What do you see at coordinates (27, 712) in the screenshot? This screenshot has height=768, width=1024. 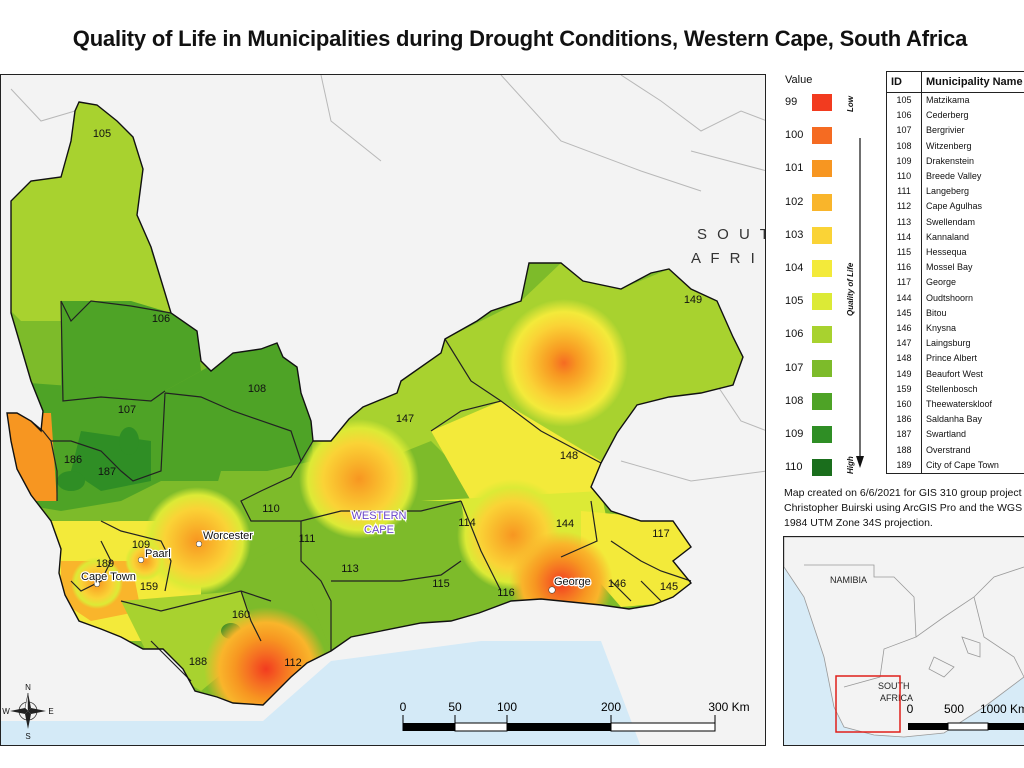 I see `compass-rose: N E S W` at bounding box center [27, 712].